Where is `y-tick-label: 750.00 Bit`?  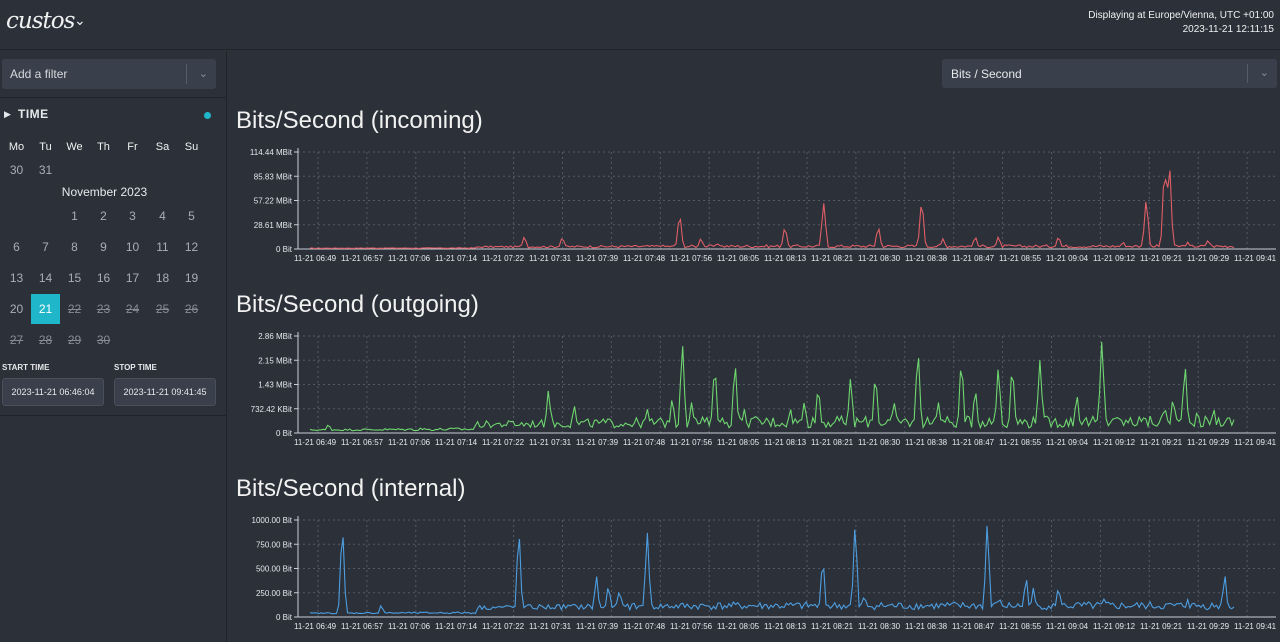 y-tick-label: 750.00 Bit is located at coordinates (274, 544).